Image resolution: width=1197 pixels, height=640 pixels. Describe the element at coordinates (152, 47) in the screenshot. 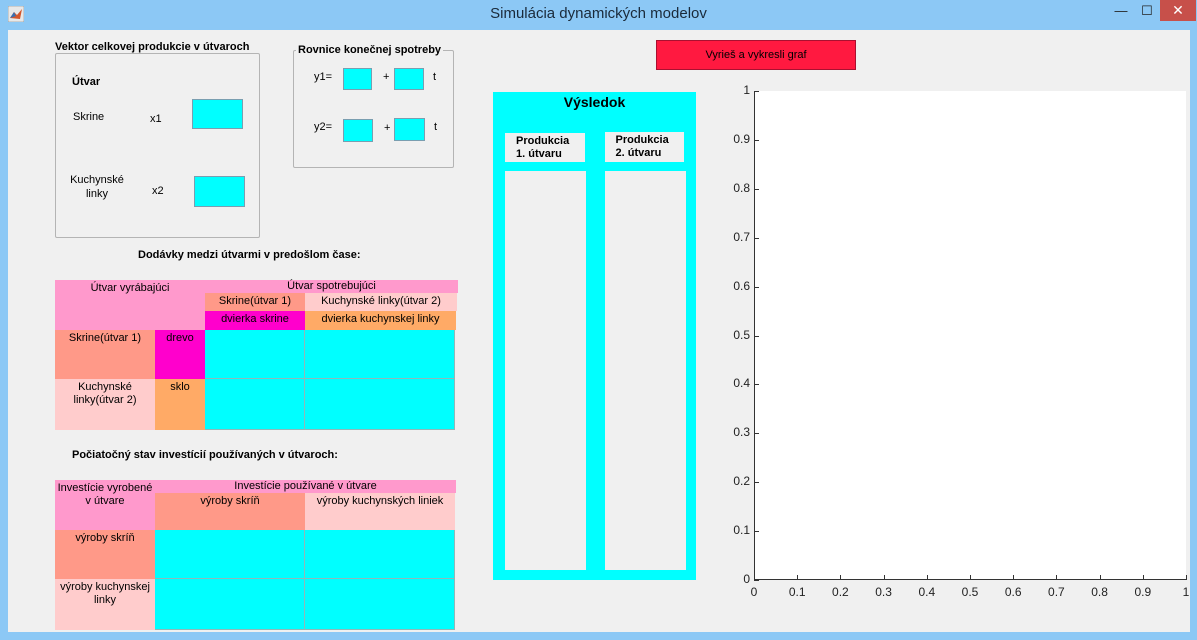

I see `vektor-panel-title: Vektor celkovej produkcie v útvaroch` at that location.